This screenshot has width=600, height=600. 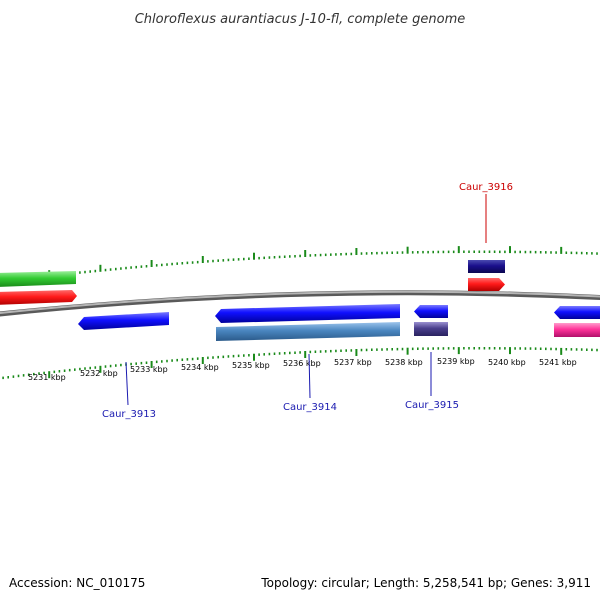 What do you see at coordinates (149, 369) in the screenshot?
I see `scale-label: 5233 kbp` at bounding box center [149, 369].